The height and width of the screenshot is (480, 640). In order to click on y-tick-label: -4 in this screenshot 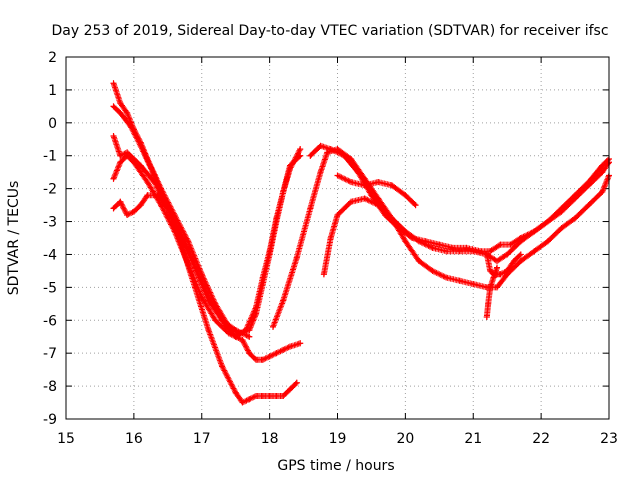, I will do `click(50, 255)`.